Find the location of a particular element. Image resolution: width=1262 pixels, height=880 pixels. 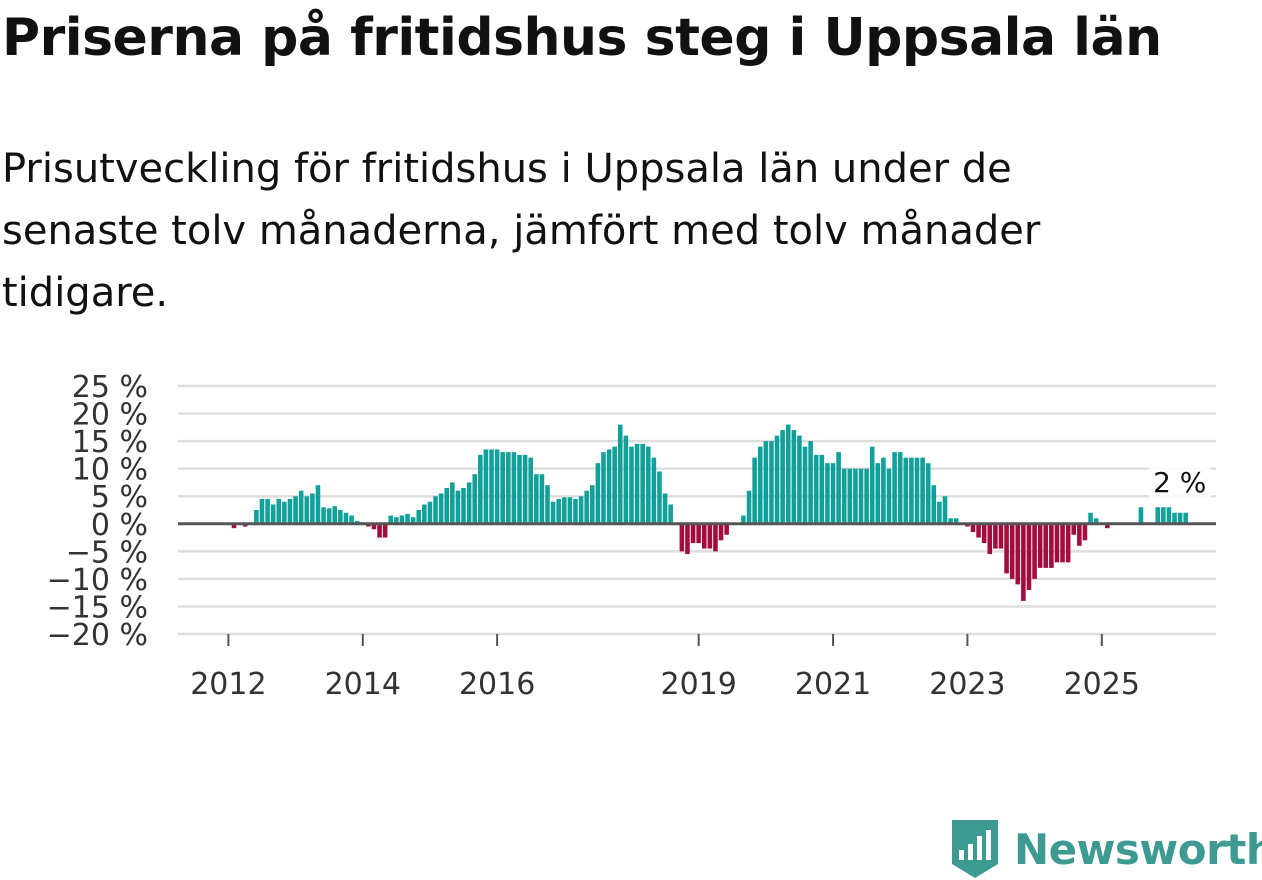

y-tick-label: 0 % is located at coordinates (119, 525).